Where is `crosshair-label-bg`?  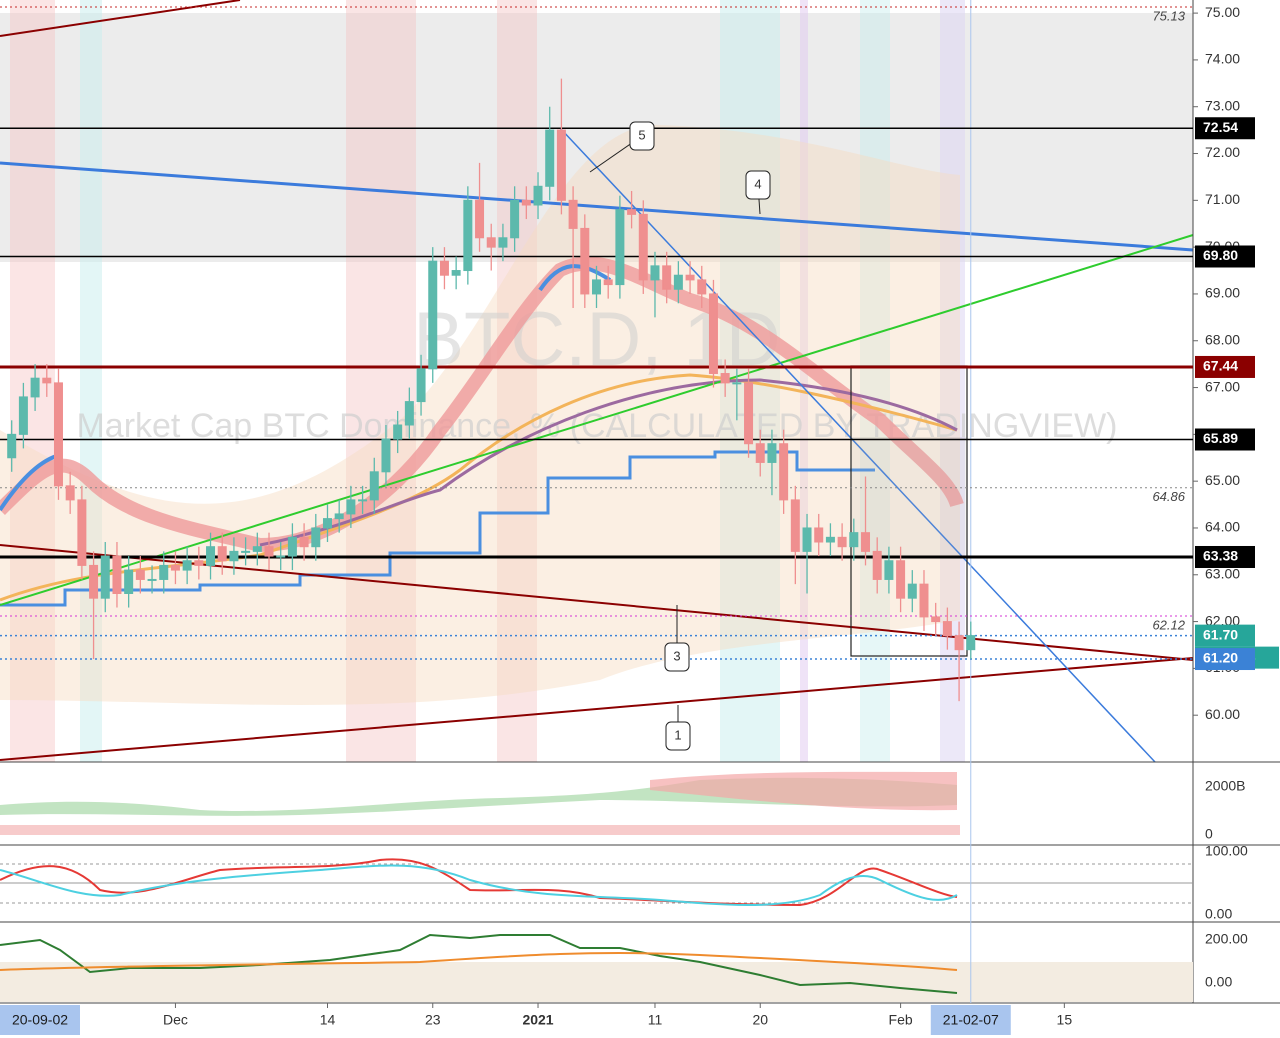 crosshair-label-bg is located at coordinates (970, 1020).